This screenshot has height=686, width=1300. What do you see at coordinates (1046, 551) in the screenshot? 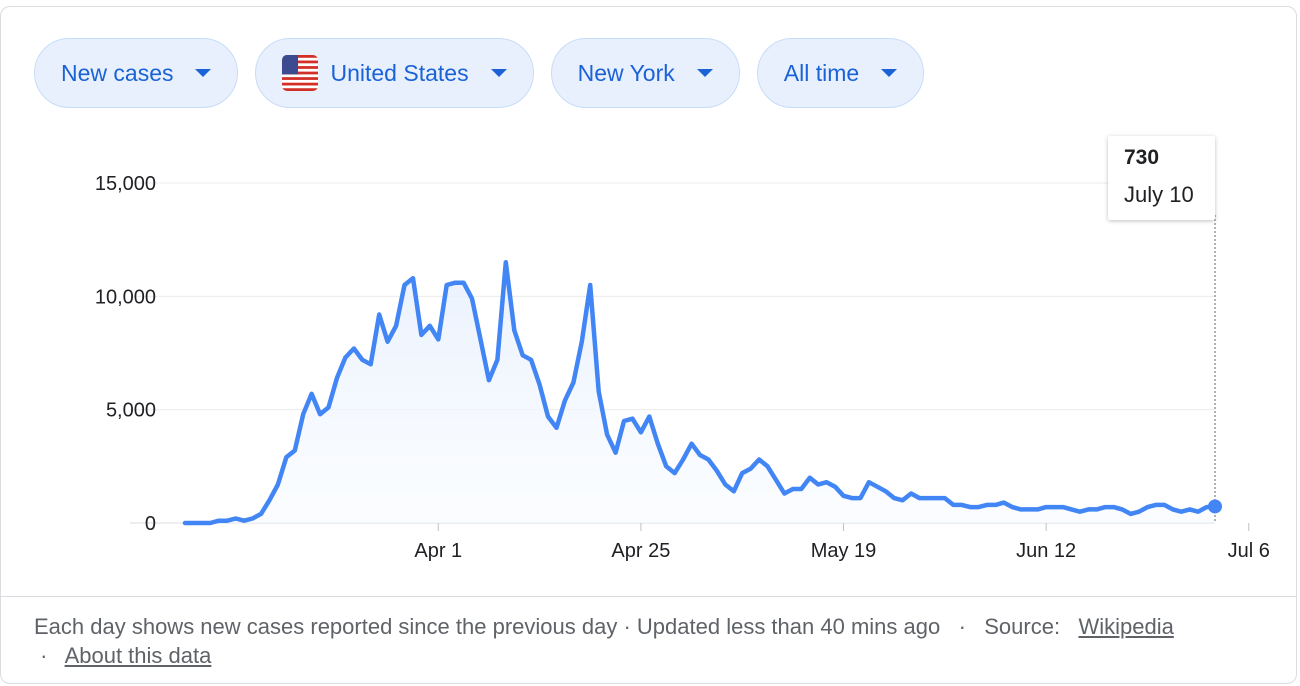
I see `x-tick-label: Jun 12` at bounding box center [1046, 551].